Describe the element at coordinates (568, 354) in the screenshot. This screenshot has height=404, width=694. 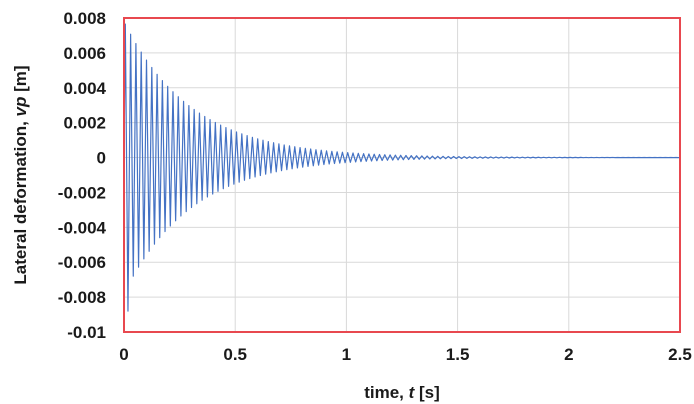
I see `x-tick-label: 2` at that location.